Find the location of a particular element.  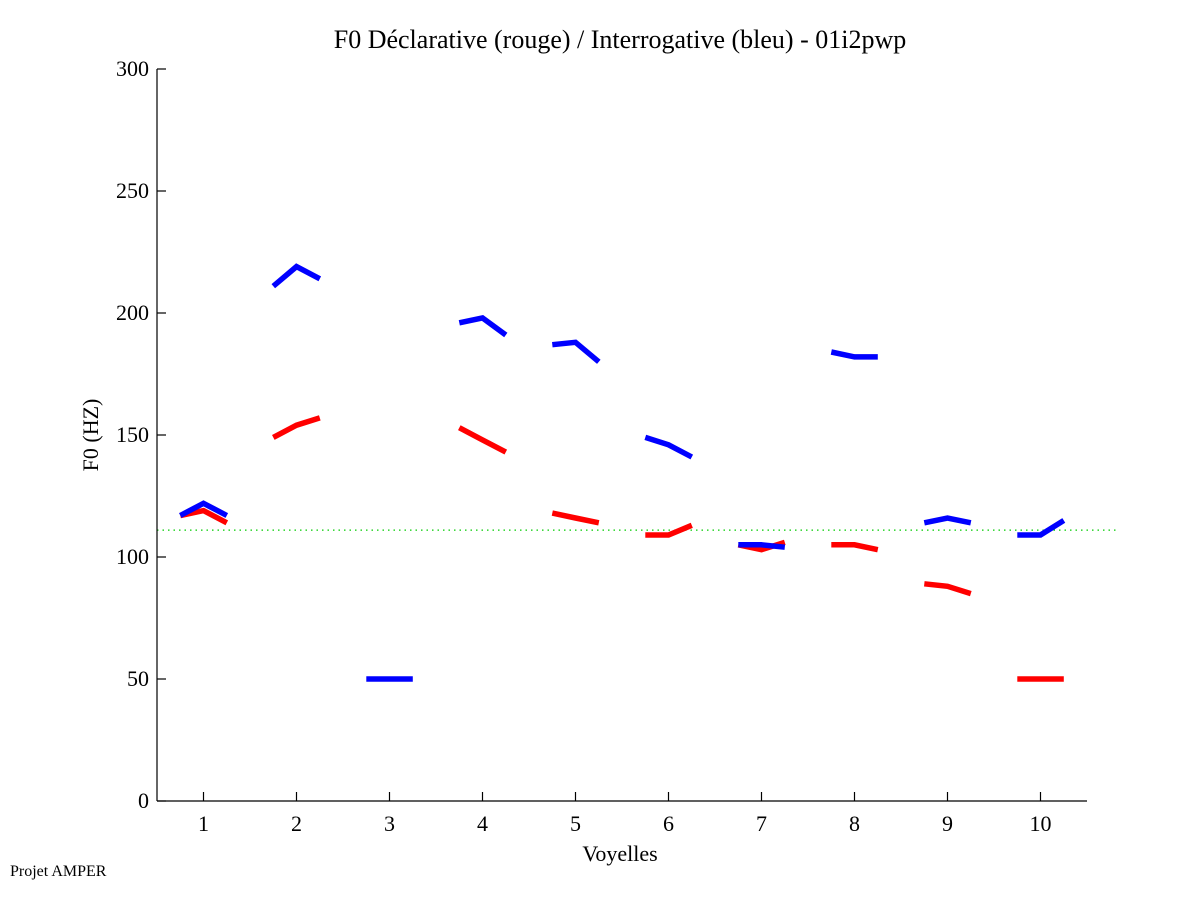

x-tick-label: 10 is located at coordinates (1041, 823).